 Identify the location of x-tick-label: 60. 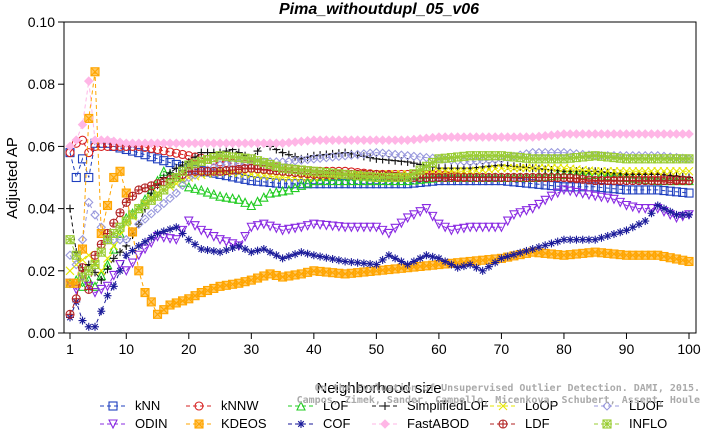
(439, 349).